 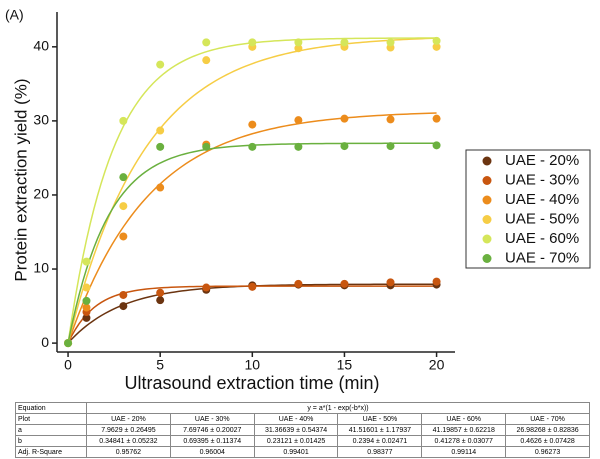 I want to click on table-cell: Plot, so click(x=51, y=419).